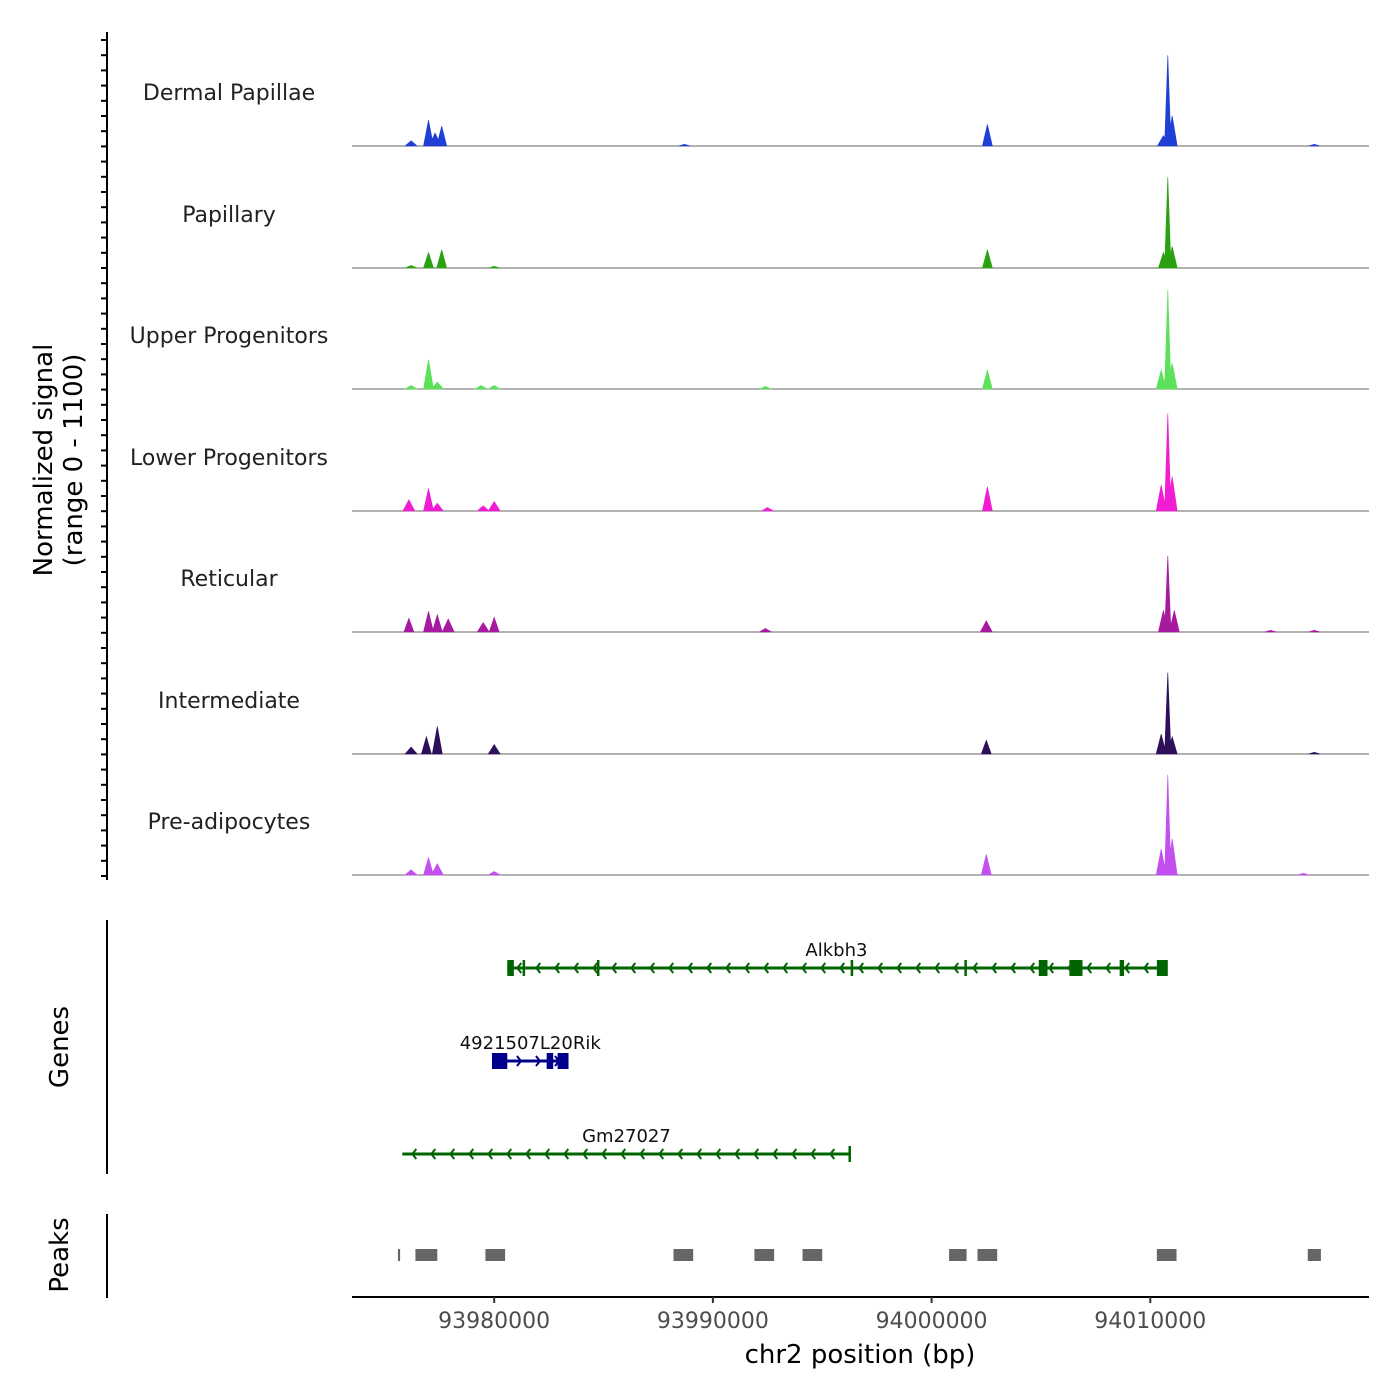 The image size is (1400, 1400). What do you see at coordinates (836, 950) in the screenshot?
I see `gene-label: Alkbh3` at bounding box center [836, 950].